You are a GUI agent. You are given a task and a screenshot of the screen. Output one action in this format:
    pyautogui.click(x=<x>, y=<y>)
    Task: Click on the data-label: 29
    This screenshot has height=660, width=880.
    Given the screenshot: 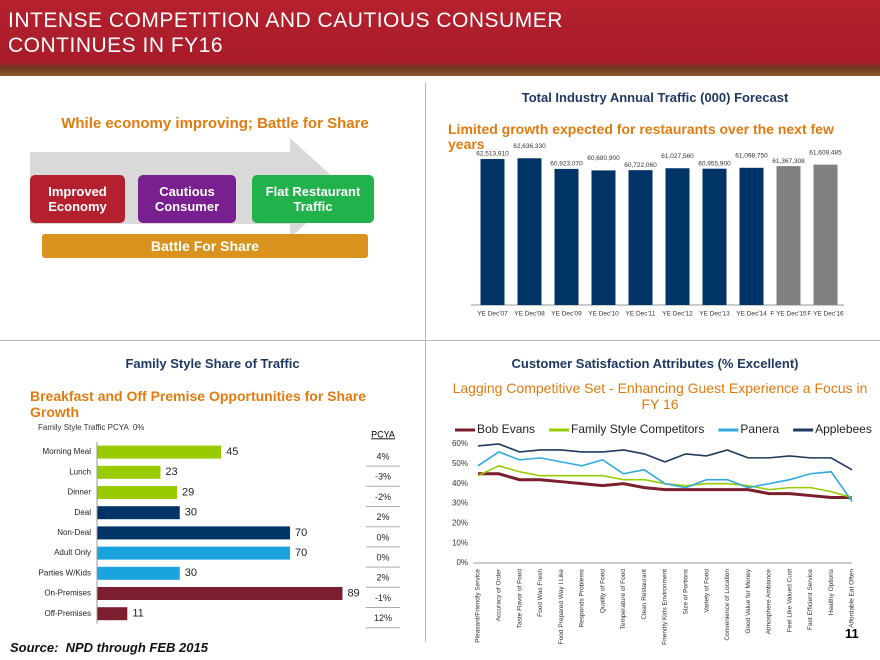 What is the action you would take?
    pyautogui.click(x=188, y=492)
    